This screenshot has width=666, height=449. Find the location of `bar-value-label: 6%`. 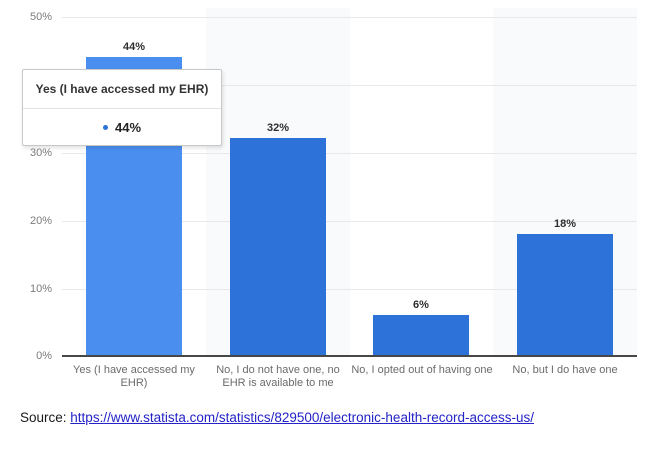

bar-value-label: 6% is located at coordinates (421, 305).